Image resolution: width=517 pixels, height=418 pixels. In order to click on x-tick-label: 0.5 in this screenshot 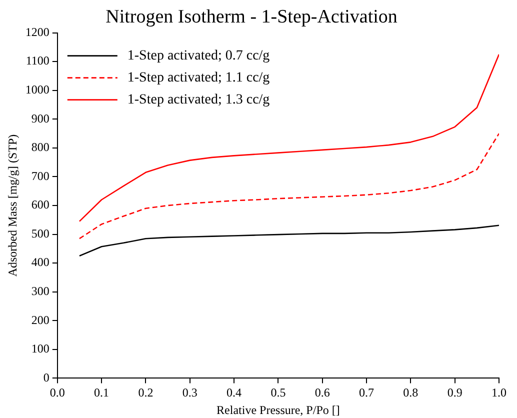, I will do `click(278, 393)`.